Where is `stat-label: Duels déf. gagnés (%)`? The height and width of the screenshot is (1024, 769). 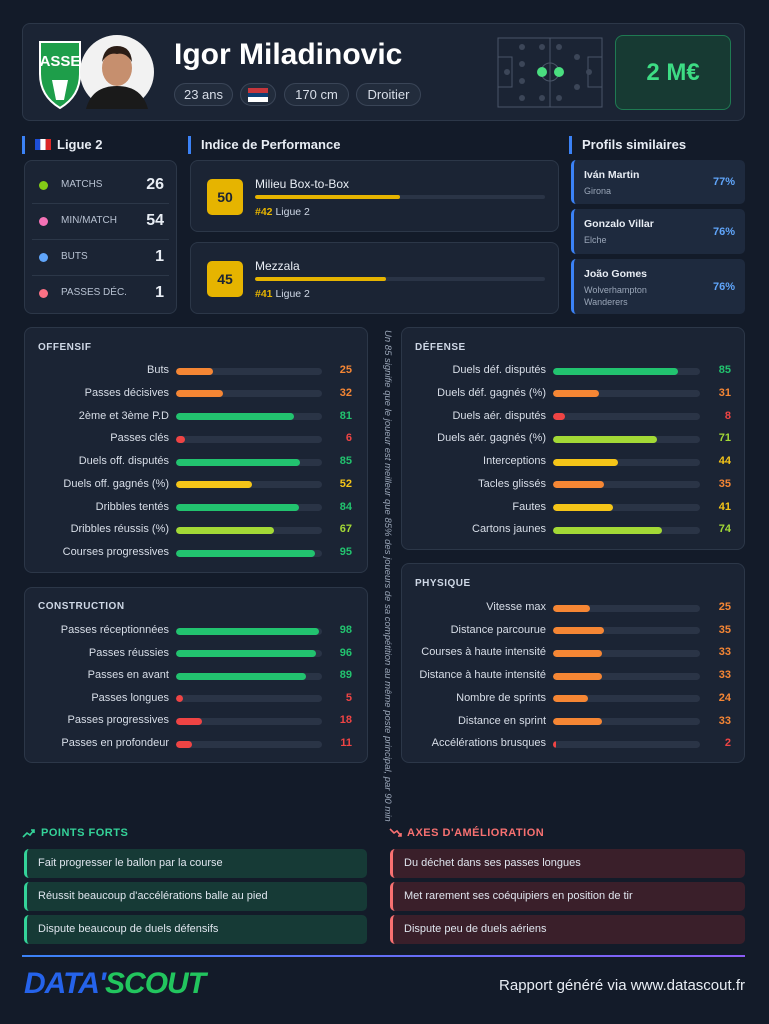 stat-label: Duels déf. gagnés (%) is located at coordinates (491, 392).